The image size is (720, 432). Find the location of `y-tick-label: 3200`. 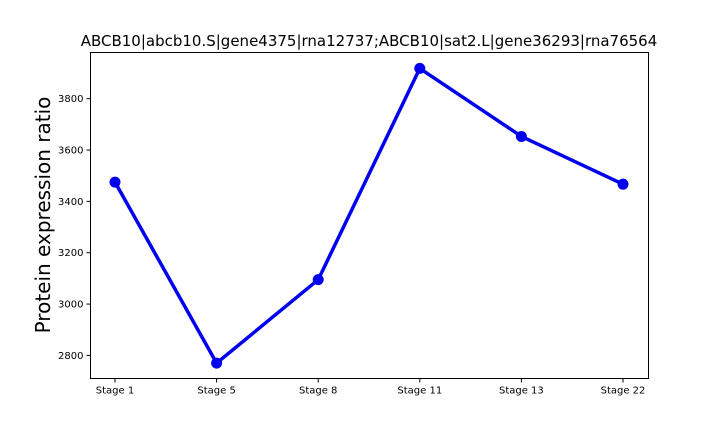

y-tick-label: 3200 is located at coordinates (70, 253).